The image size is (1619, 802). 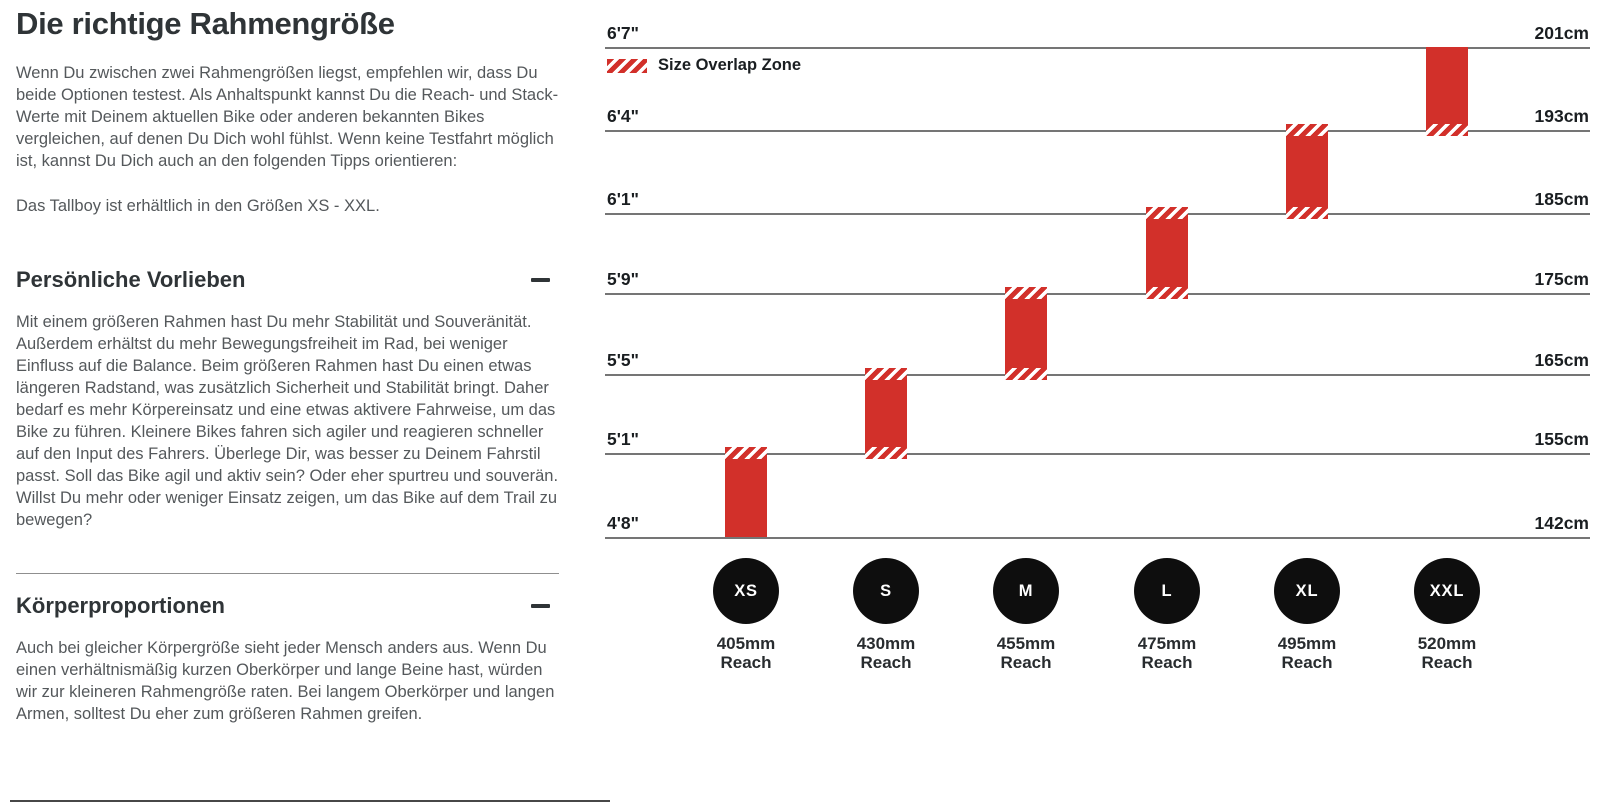 What do you see at coordinates (1307, 643) in the screenshot?
I see `reach-value: 495mm` at bounding box center [1307, 643].